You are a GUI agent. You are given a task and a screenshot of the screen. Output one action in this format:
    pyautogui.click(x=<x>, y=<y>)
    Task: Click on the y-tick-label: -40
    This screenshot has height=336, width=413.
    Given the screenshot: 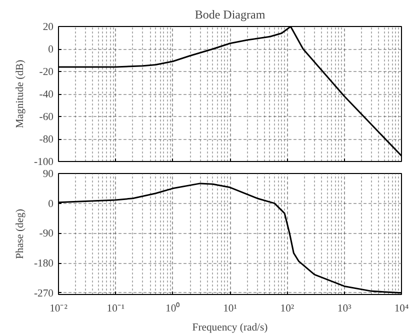 What is the action you would take?
    pyautogui.click(x=46, y=95)
    